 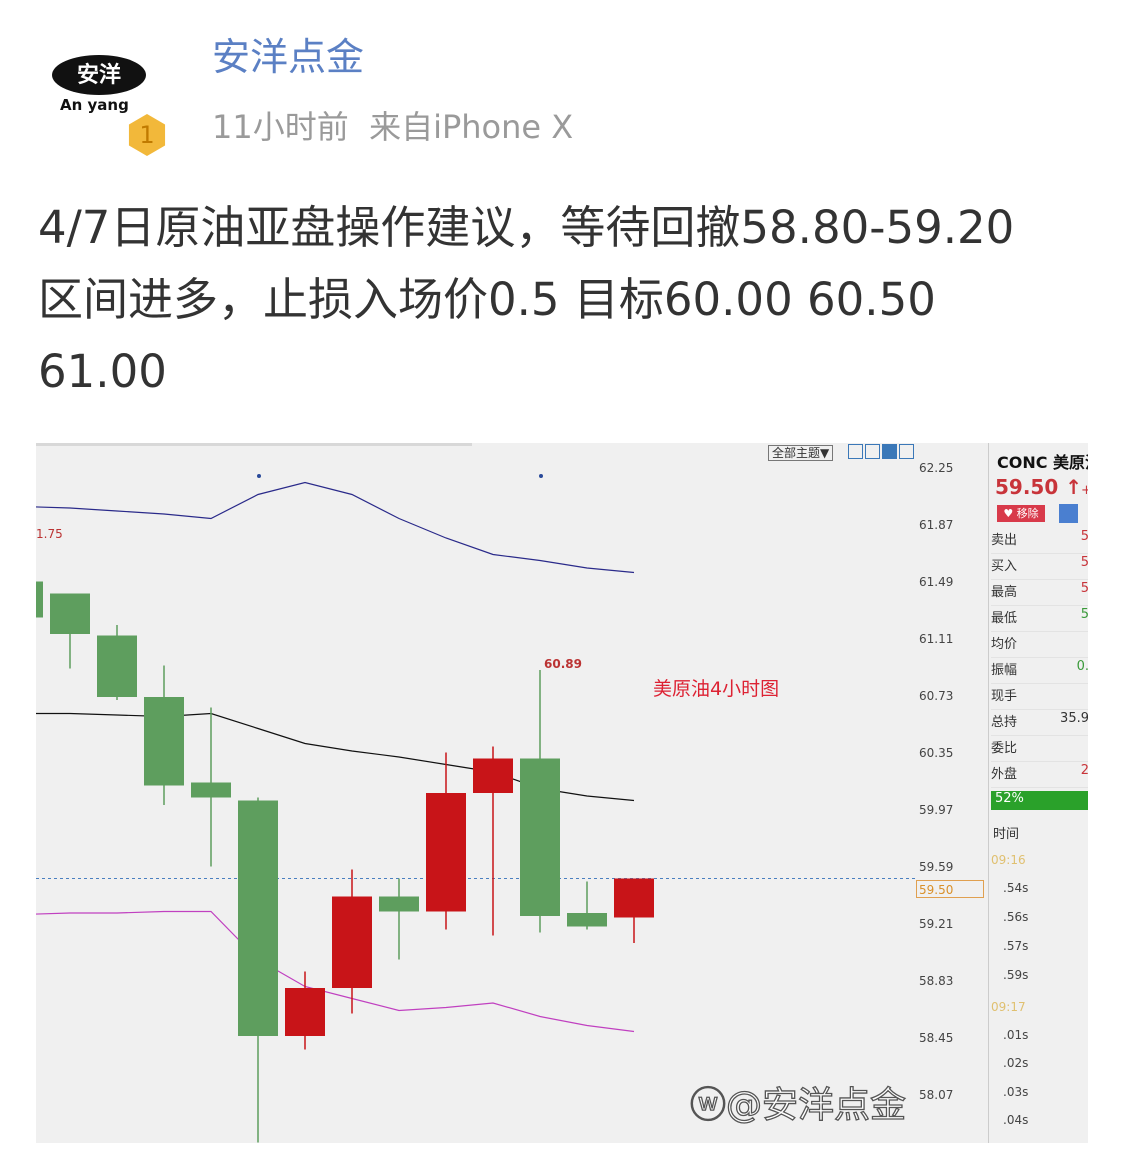 What do you see at coordinates (288, 57) in the screenshot?
I see `author-name: 安洋点金` at bounding box center [288, 57].